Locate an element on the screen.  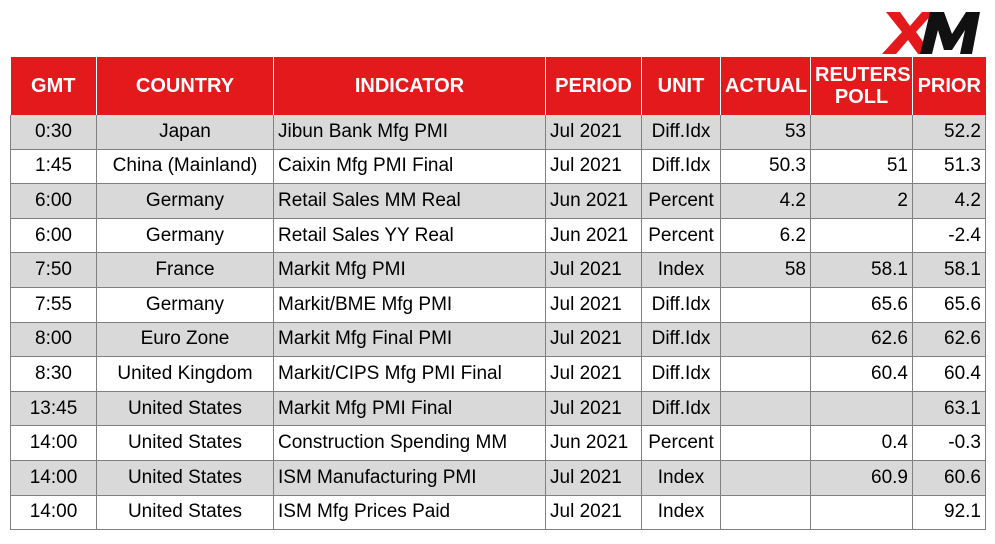
cell-prior: 60.6 is located at coordinates (949, 478).